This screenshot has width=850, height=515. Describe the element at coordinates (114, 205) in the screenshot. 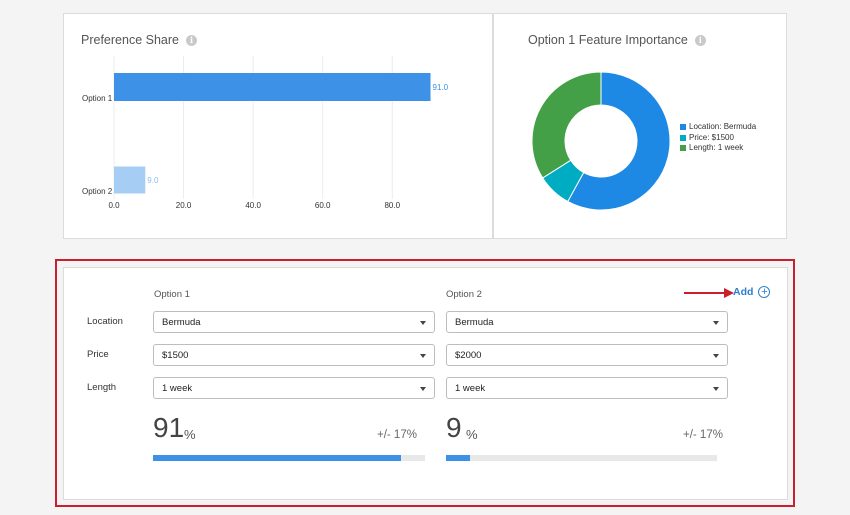

I see `x-tick-label: 0.0` at that location.